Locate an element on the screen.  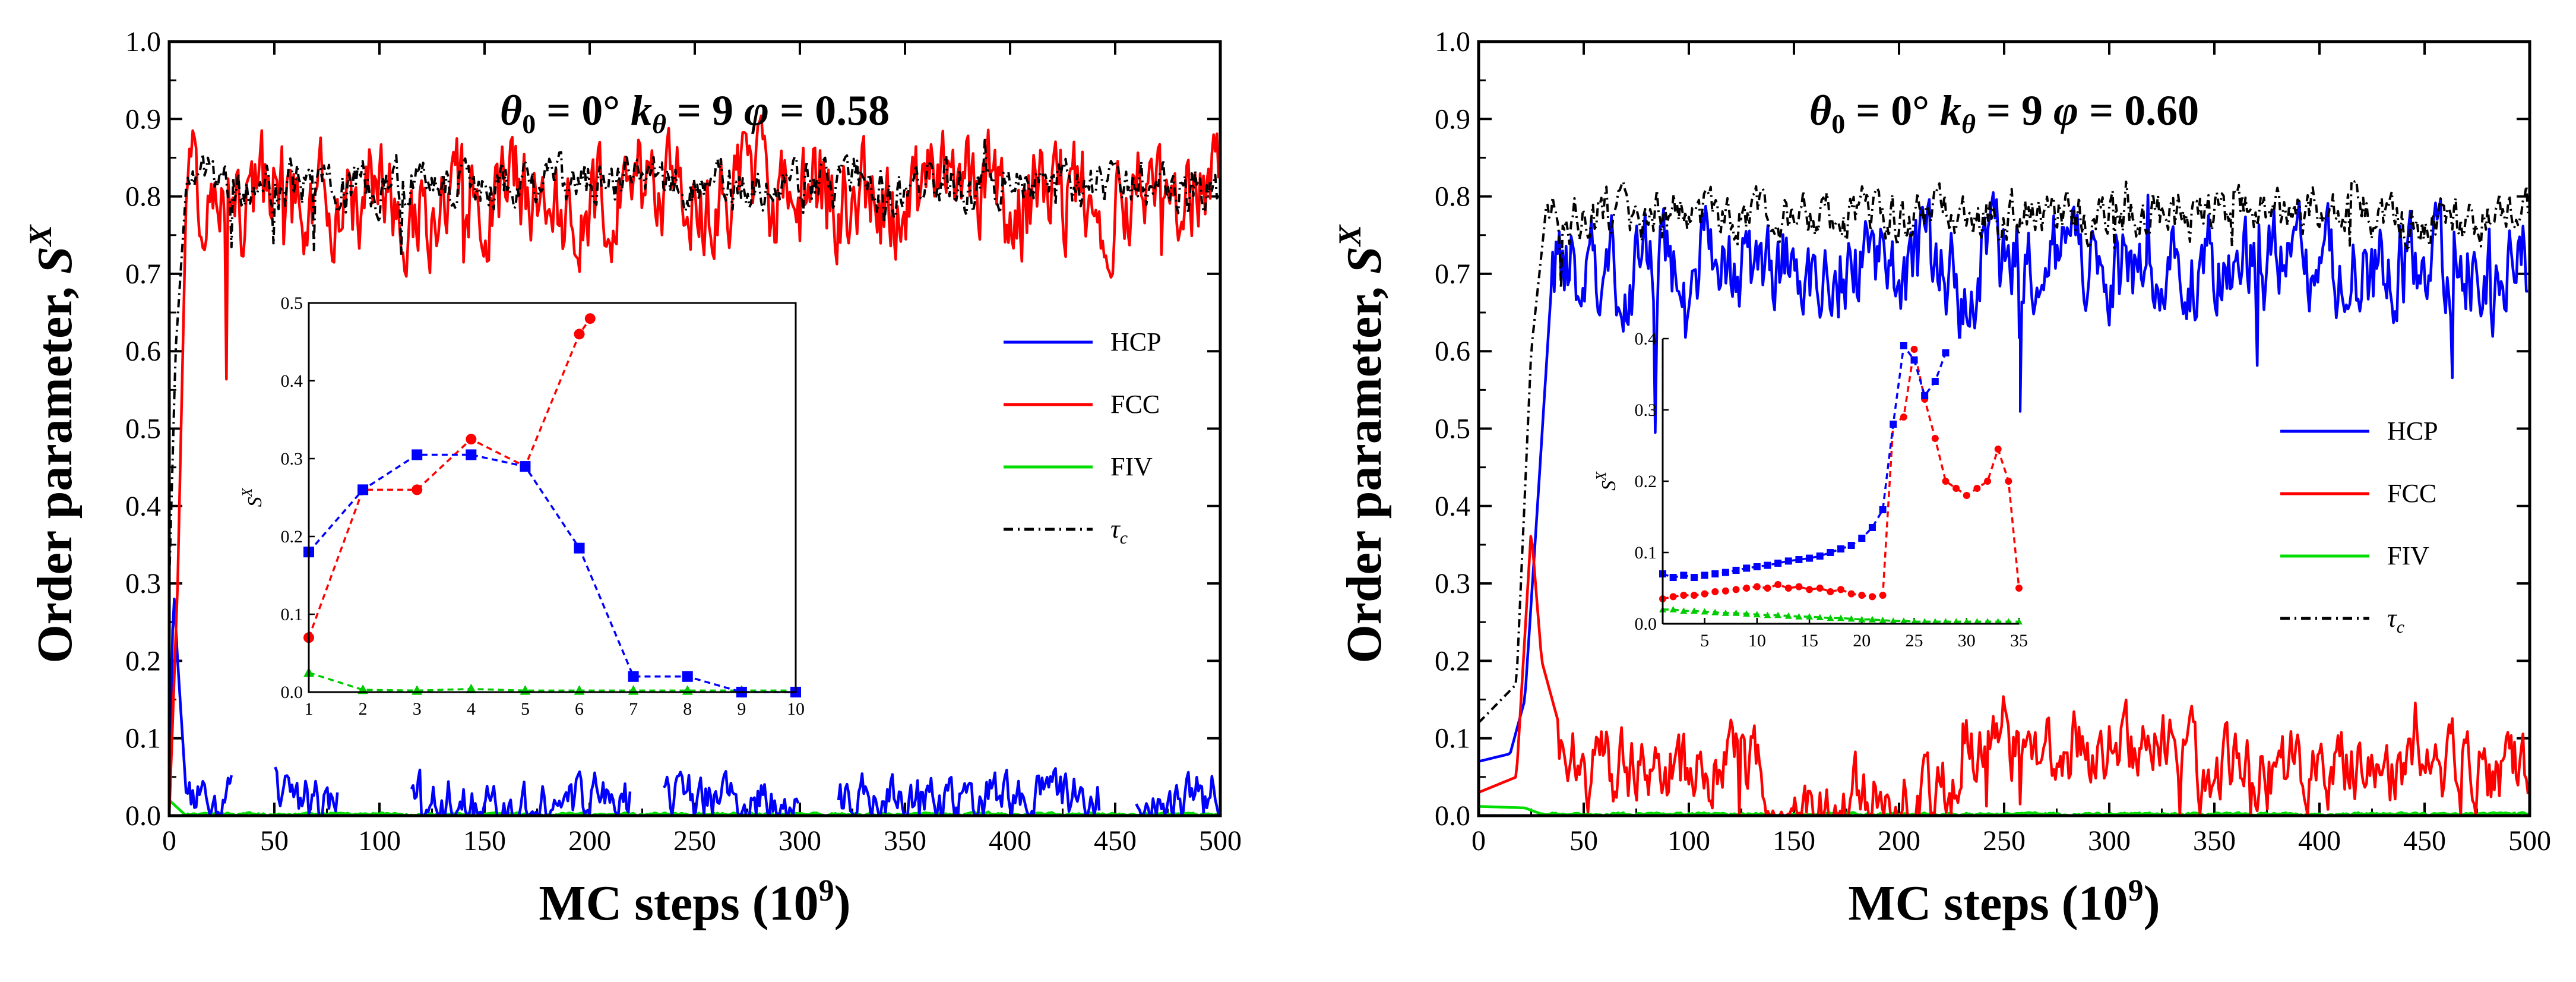
inset-x-tick-label: 5 is located at coordinates (1704, 641).